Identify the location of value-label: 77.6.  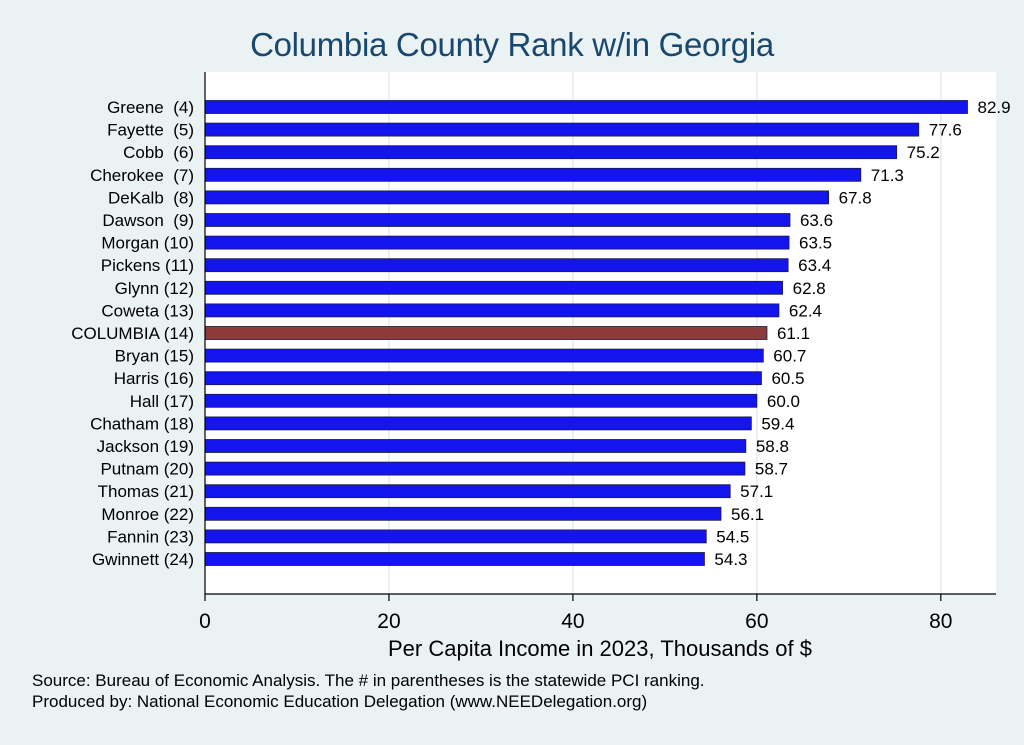
(945, 130).